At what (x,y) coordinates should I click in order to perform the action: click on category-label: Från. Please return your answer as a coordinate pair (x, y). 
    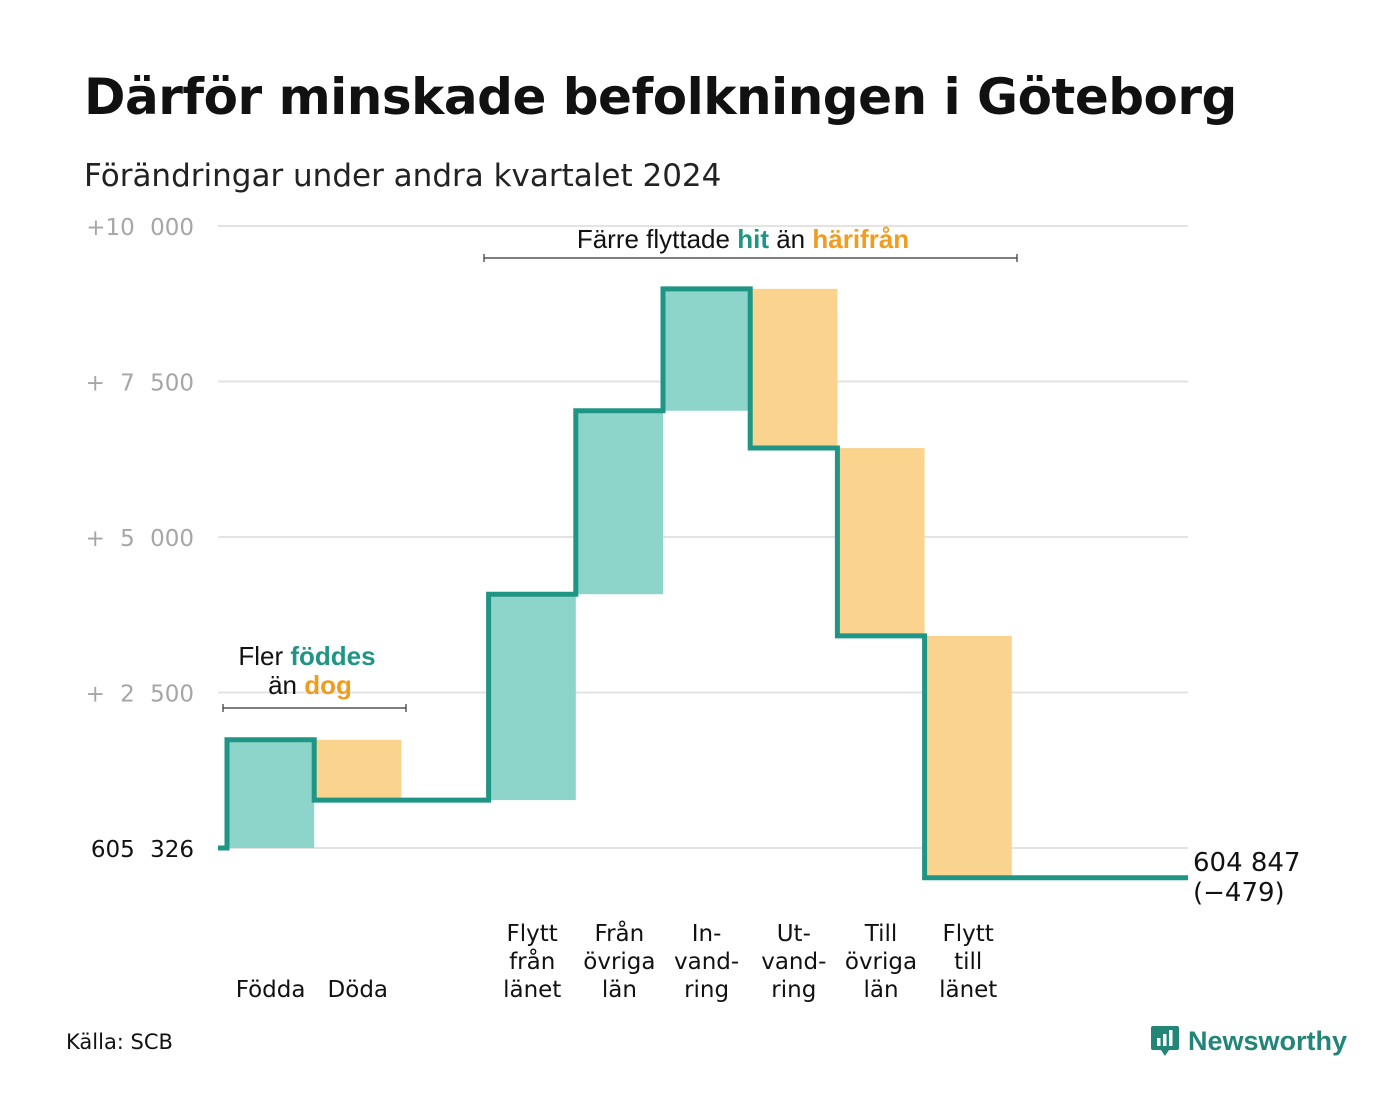
    Looking at the image, I should click on (620, 933).